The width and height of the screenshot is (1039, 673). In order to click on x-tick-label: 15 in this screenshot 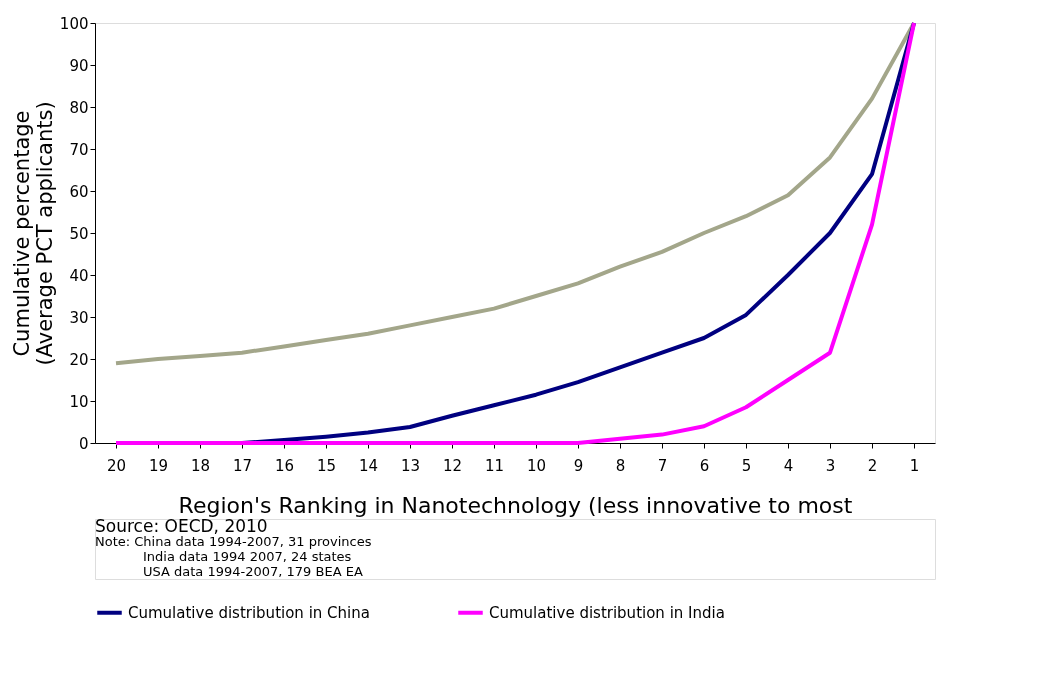, I will do `click(326, 465)`.